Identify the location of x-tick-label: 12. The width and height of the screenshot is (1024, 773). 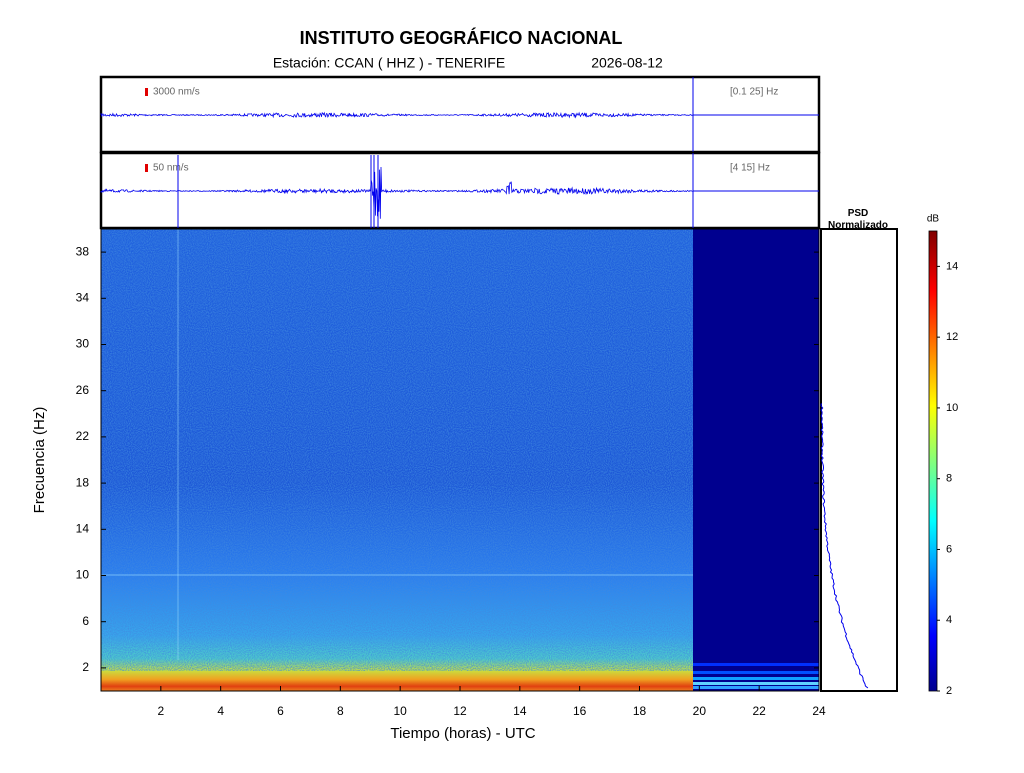
(460, 711).